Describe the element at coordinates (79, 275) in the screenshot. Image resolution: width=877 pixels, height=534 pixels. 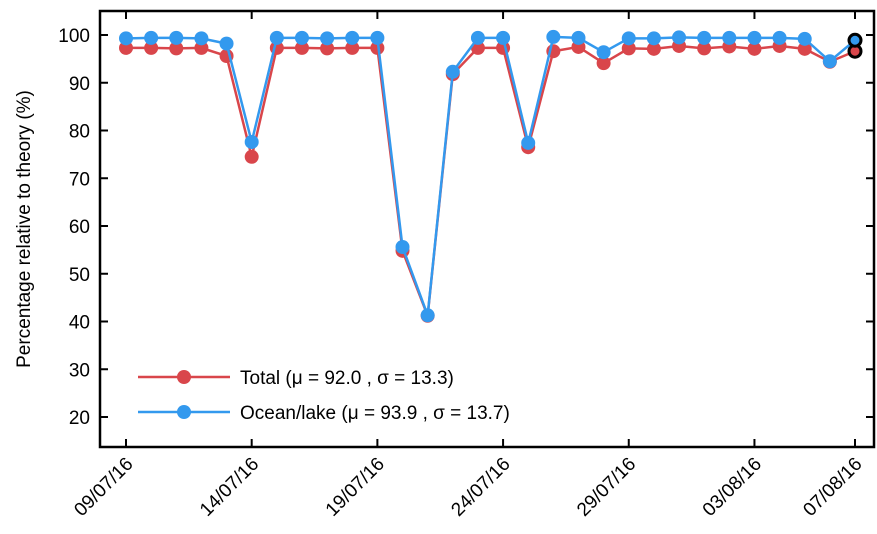
I see `y-tick-label: 50` at that location.